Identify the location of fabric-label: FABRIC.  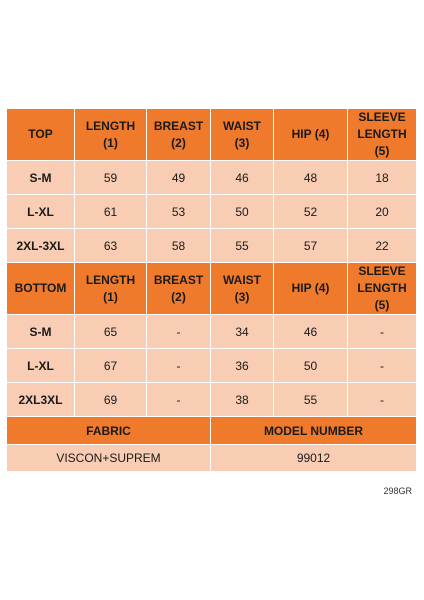
(108, 430).